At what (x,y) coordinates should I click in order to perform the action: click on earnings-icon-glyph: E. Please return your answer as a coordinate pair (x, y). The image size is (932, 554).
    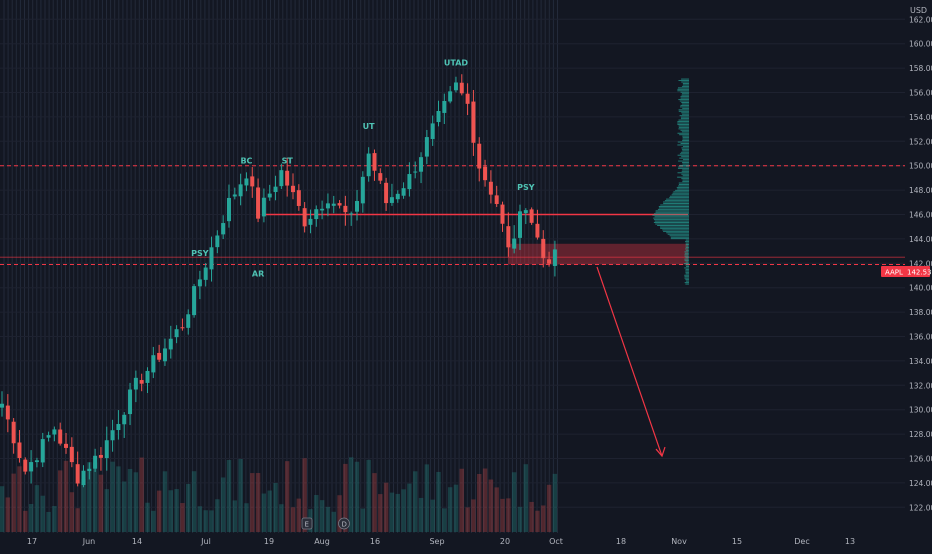
    Looking at the image, I should click on (307, 525).